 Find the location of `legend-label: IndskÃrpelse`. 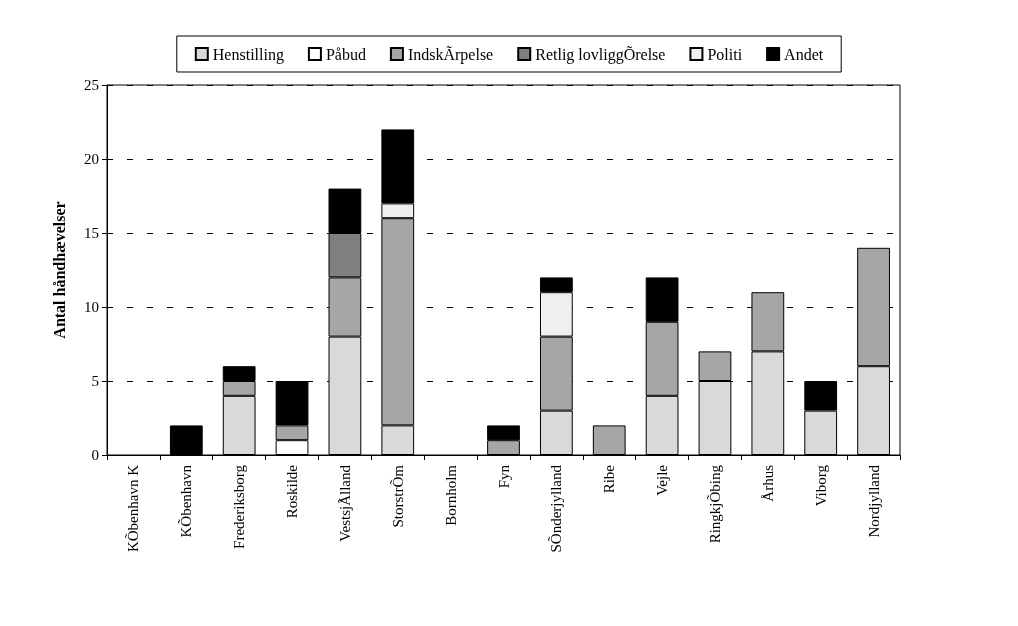

legend-label: IndskÃrpelse is located at coordinates (450, 54).